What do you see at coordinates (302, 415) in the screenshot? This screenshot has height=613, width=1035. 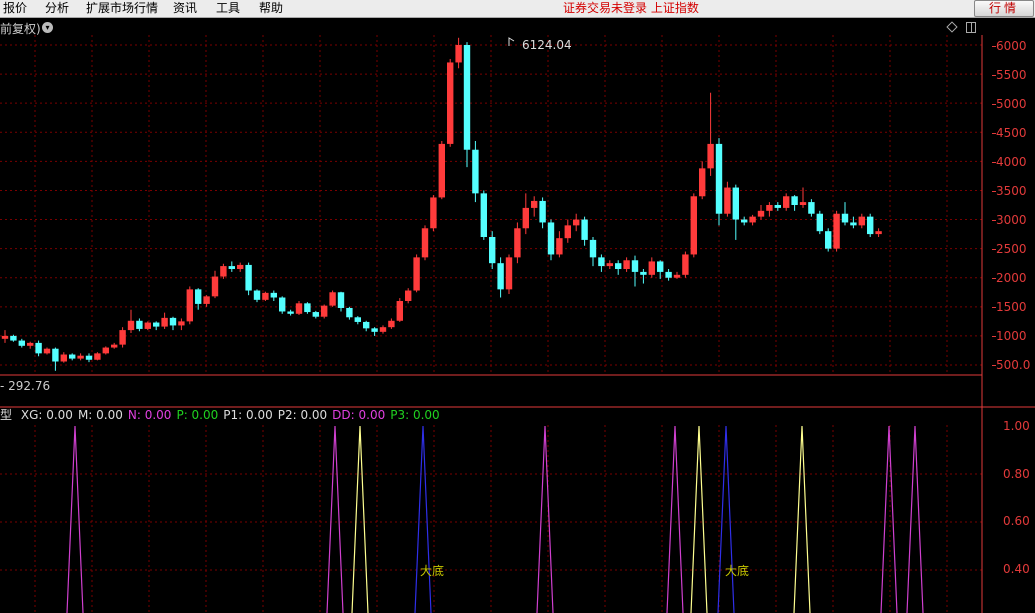 I see `indicator-field-p2: P2: 0.00` at bounding box center [302, 415].